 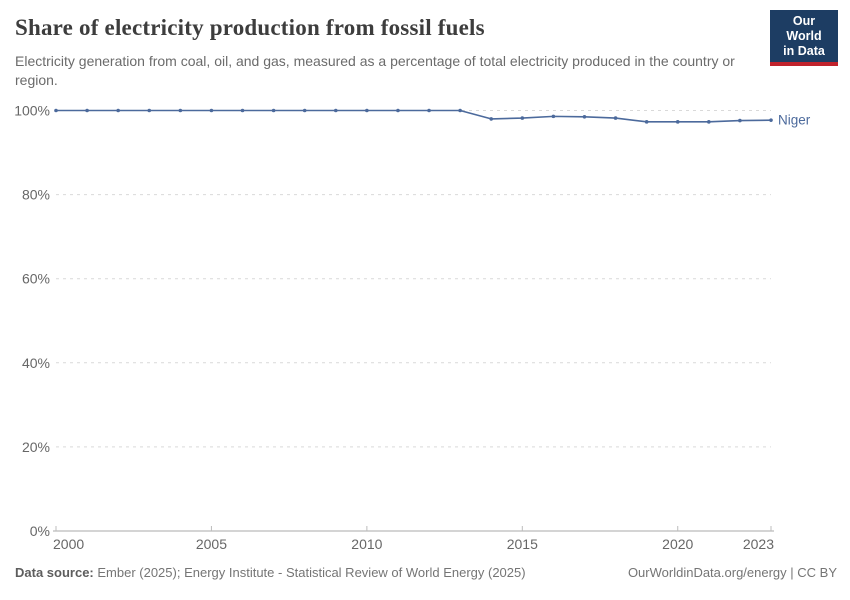 What do you see at coordinates (36, 363) in the screenshot?
I see `y-axis-label-40: 40%` at bounding box center [36, 363].